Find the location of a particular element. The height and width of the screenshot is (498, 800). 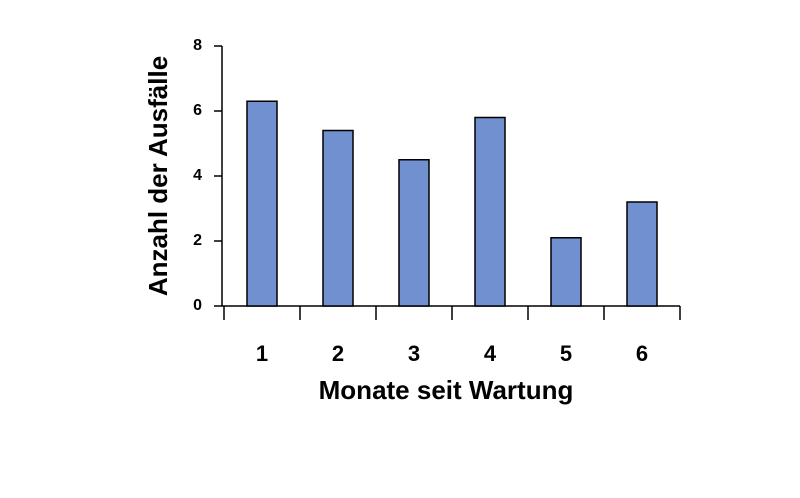

x-axis-label: Monate seit Wartung is located at coordinates (446, 390).